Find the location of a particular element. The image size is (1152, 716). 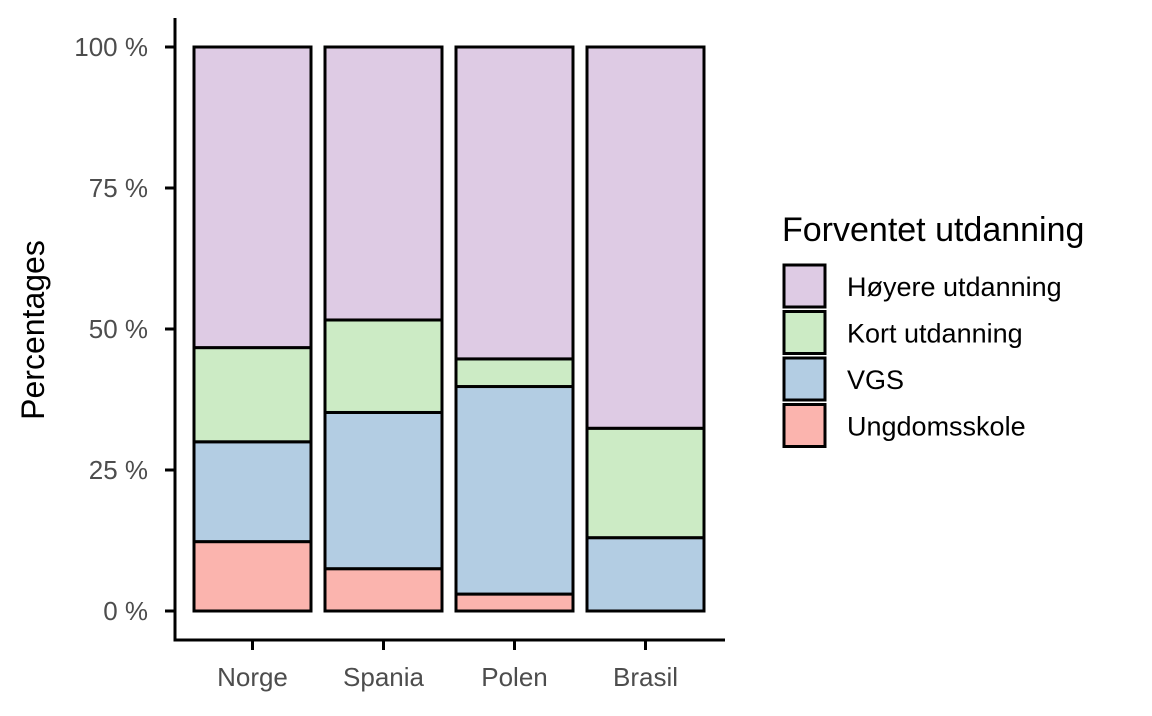

bar-segment-norge-ungdomsskole is located at coordinates (252, 576).